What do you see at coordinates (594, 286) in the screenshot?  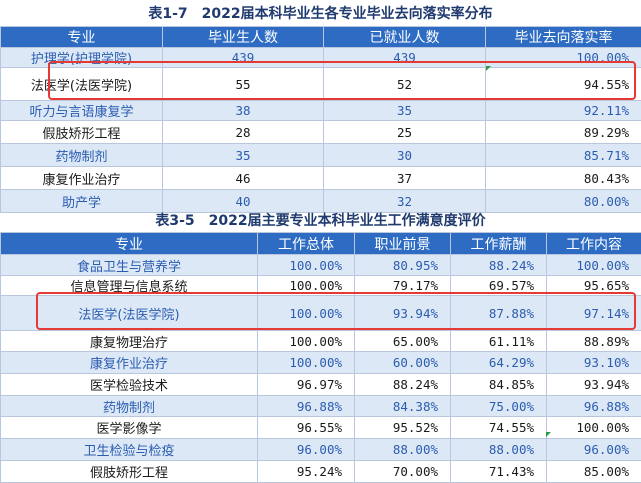 I see `content-cell: 95.65%` at bounding box center [594, 286].